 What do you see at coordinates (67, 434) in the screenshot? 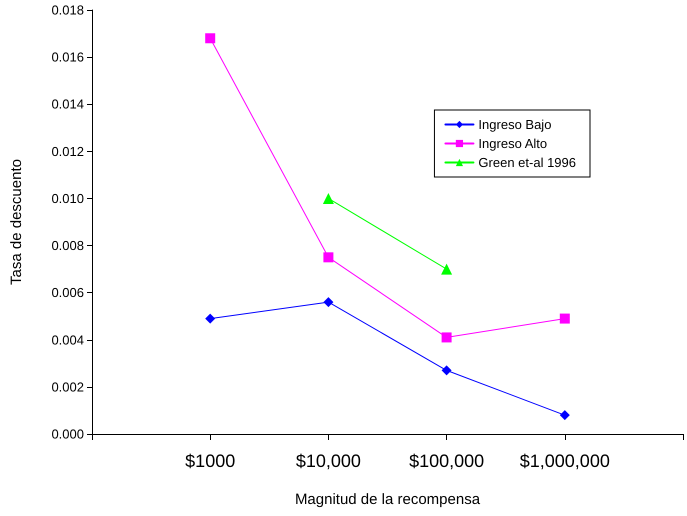
I see `y-tick-label: 0.000` at bounding box center [67, 434].